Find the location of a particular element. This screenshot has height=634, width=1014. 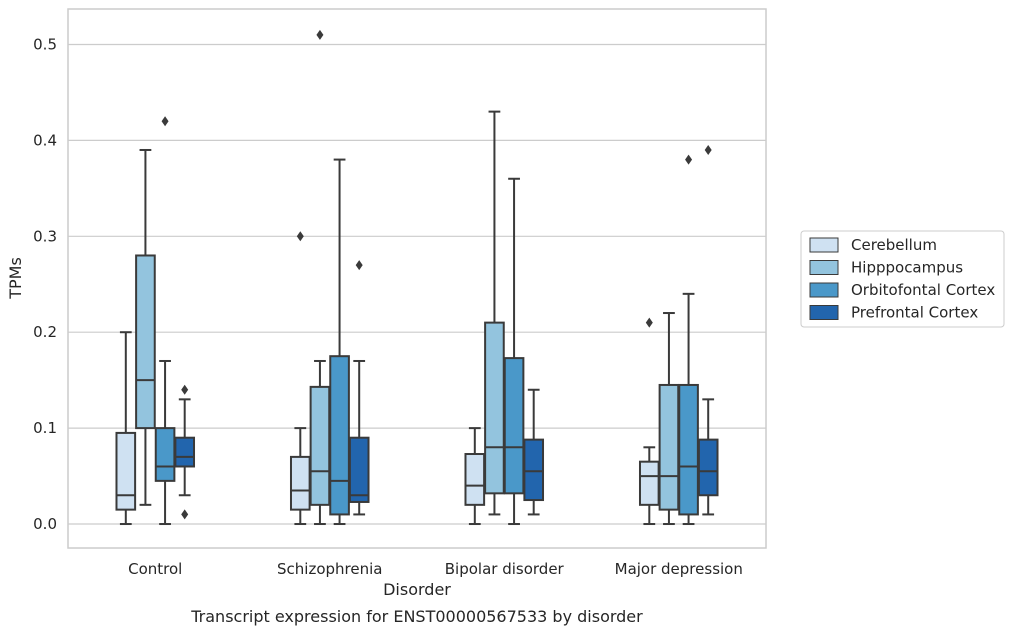

legend-label: Orbitofontal Cortex is located at coordinates (923, 290).